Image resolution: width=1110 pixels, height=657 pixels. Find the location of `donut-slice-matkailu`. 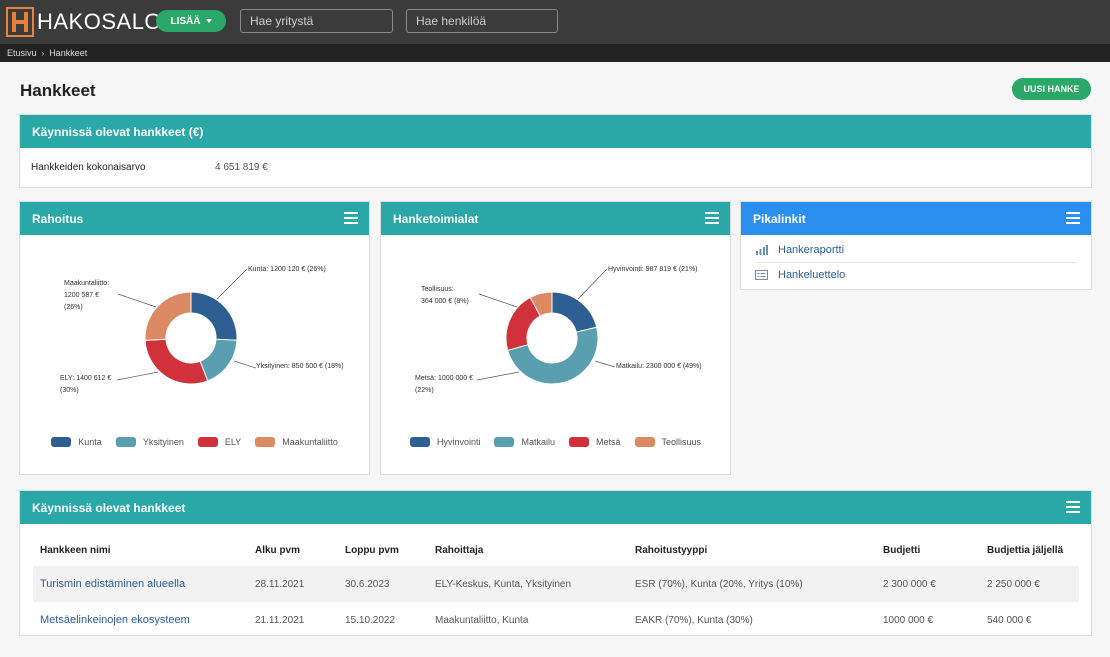

donut-slice-matkailu is located at coordinates (553, 355).